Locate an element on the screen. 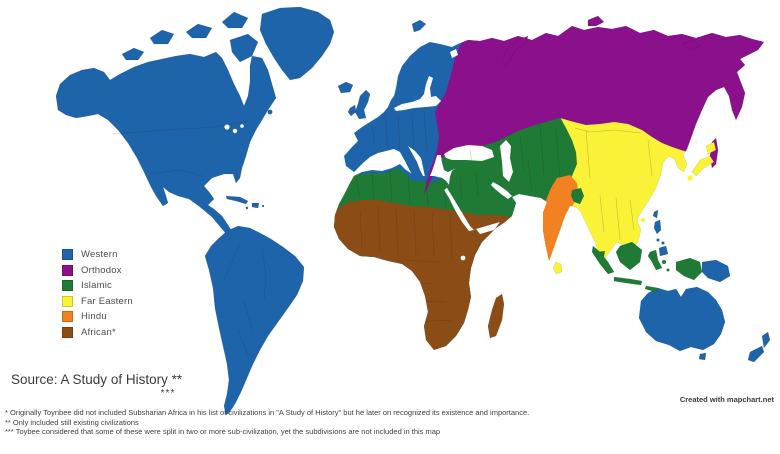 Image resolution: width=780 pixels, height=454 pixels. ireland is located at coordinates (352, 110).